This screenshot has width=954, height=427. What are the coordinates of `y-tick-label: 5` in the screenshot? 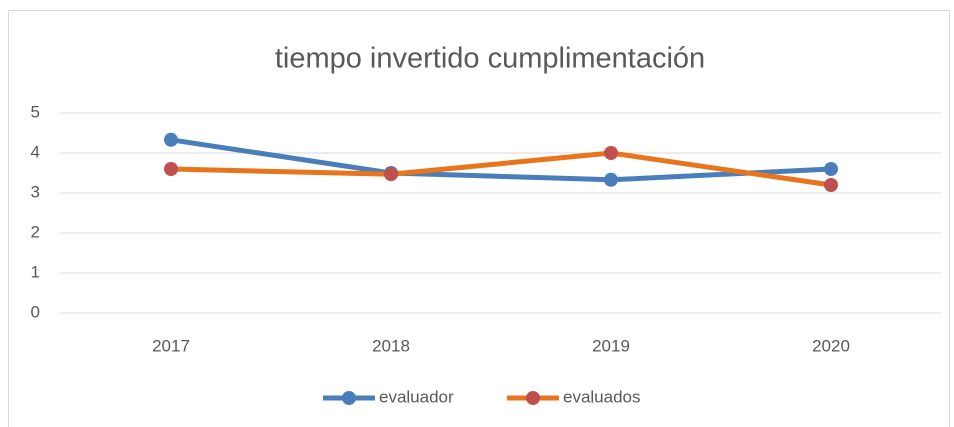 It's located at (35, 111).